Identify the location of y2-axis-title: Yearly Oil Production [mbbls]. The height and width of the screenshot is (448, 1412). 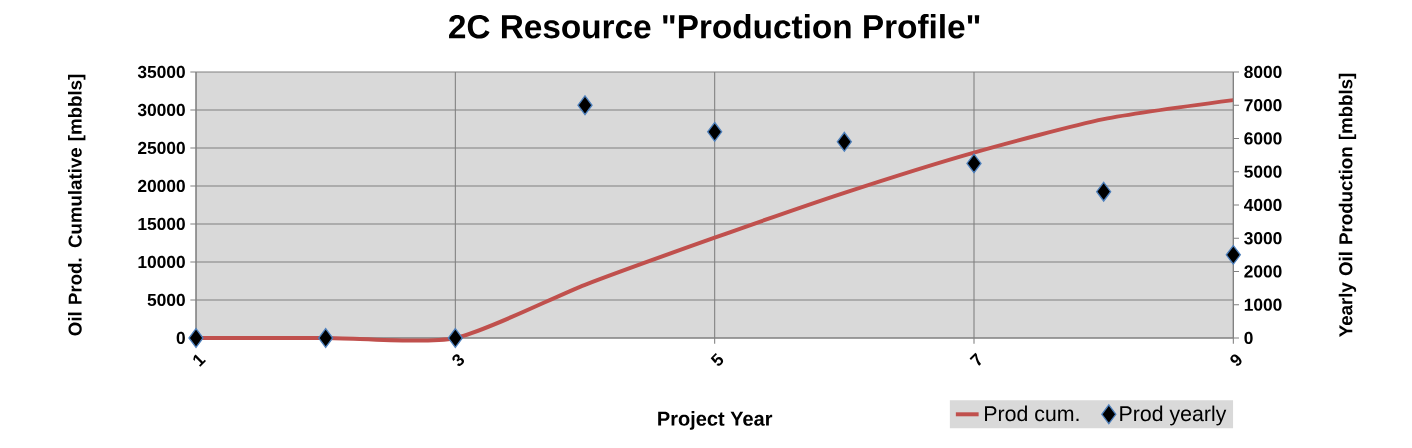
(1347, 205).